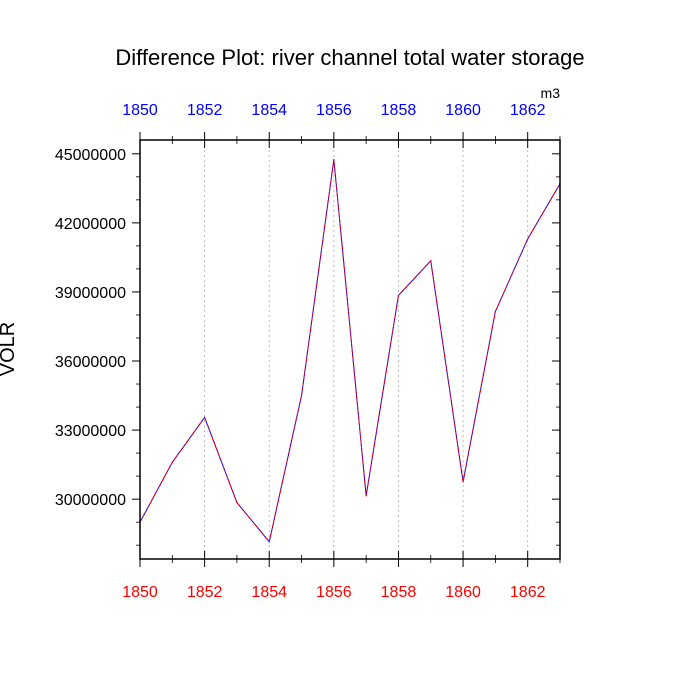  I want to click on x-tick-label-bottom: 1858, so click(399, 592).